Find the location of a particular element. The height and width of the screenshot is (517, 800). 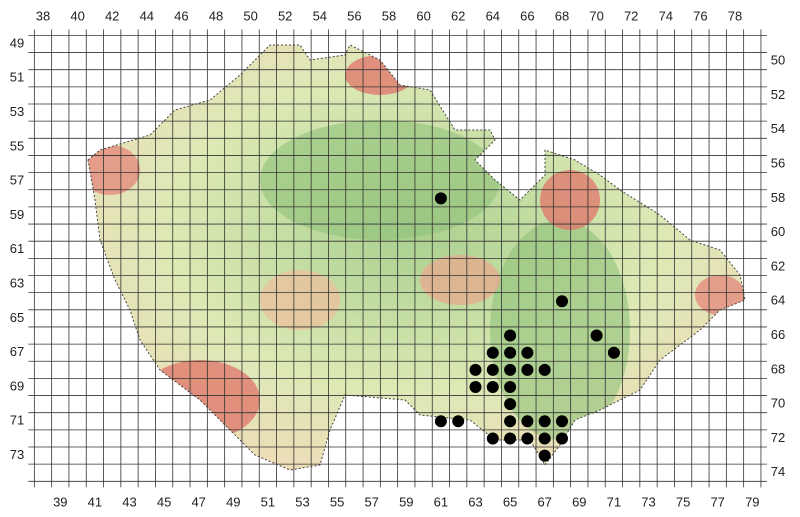

right-label: 64 is located at coordinates (778, 300).